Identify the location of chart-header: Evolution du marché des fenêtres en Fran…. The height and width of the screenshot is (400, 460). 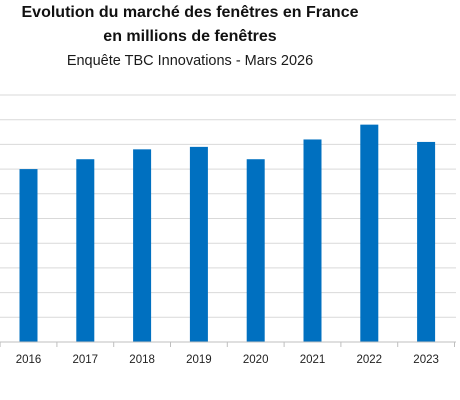
(190, 35).